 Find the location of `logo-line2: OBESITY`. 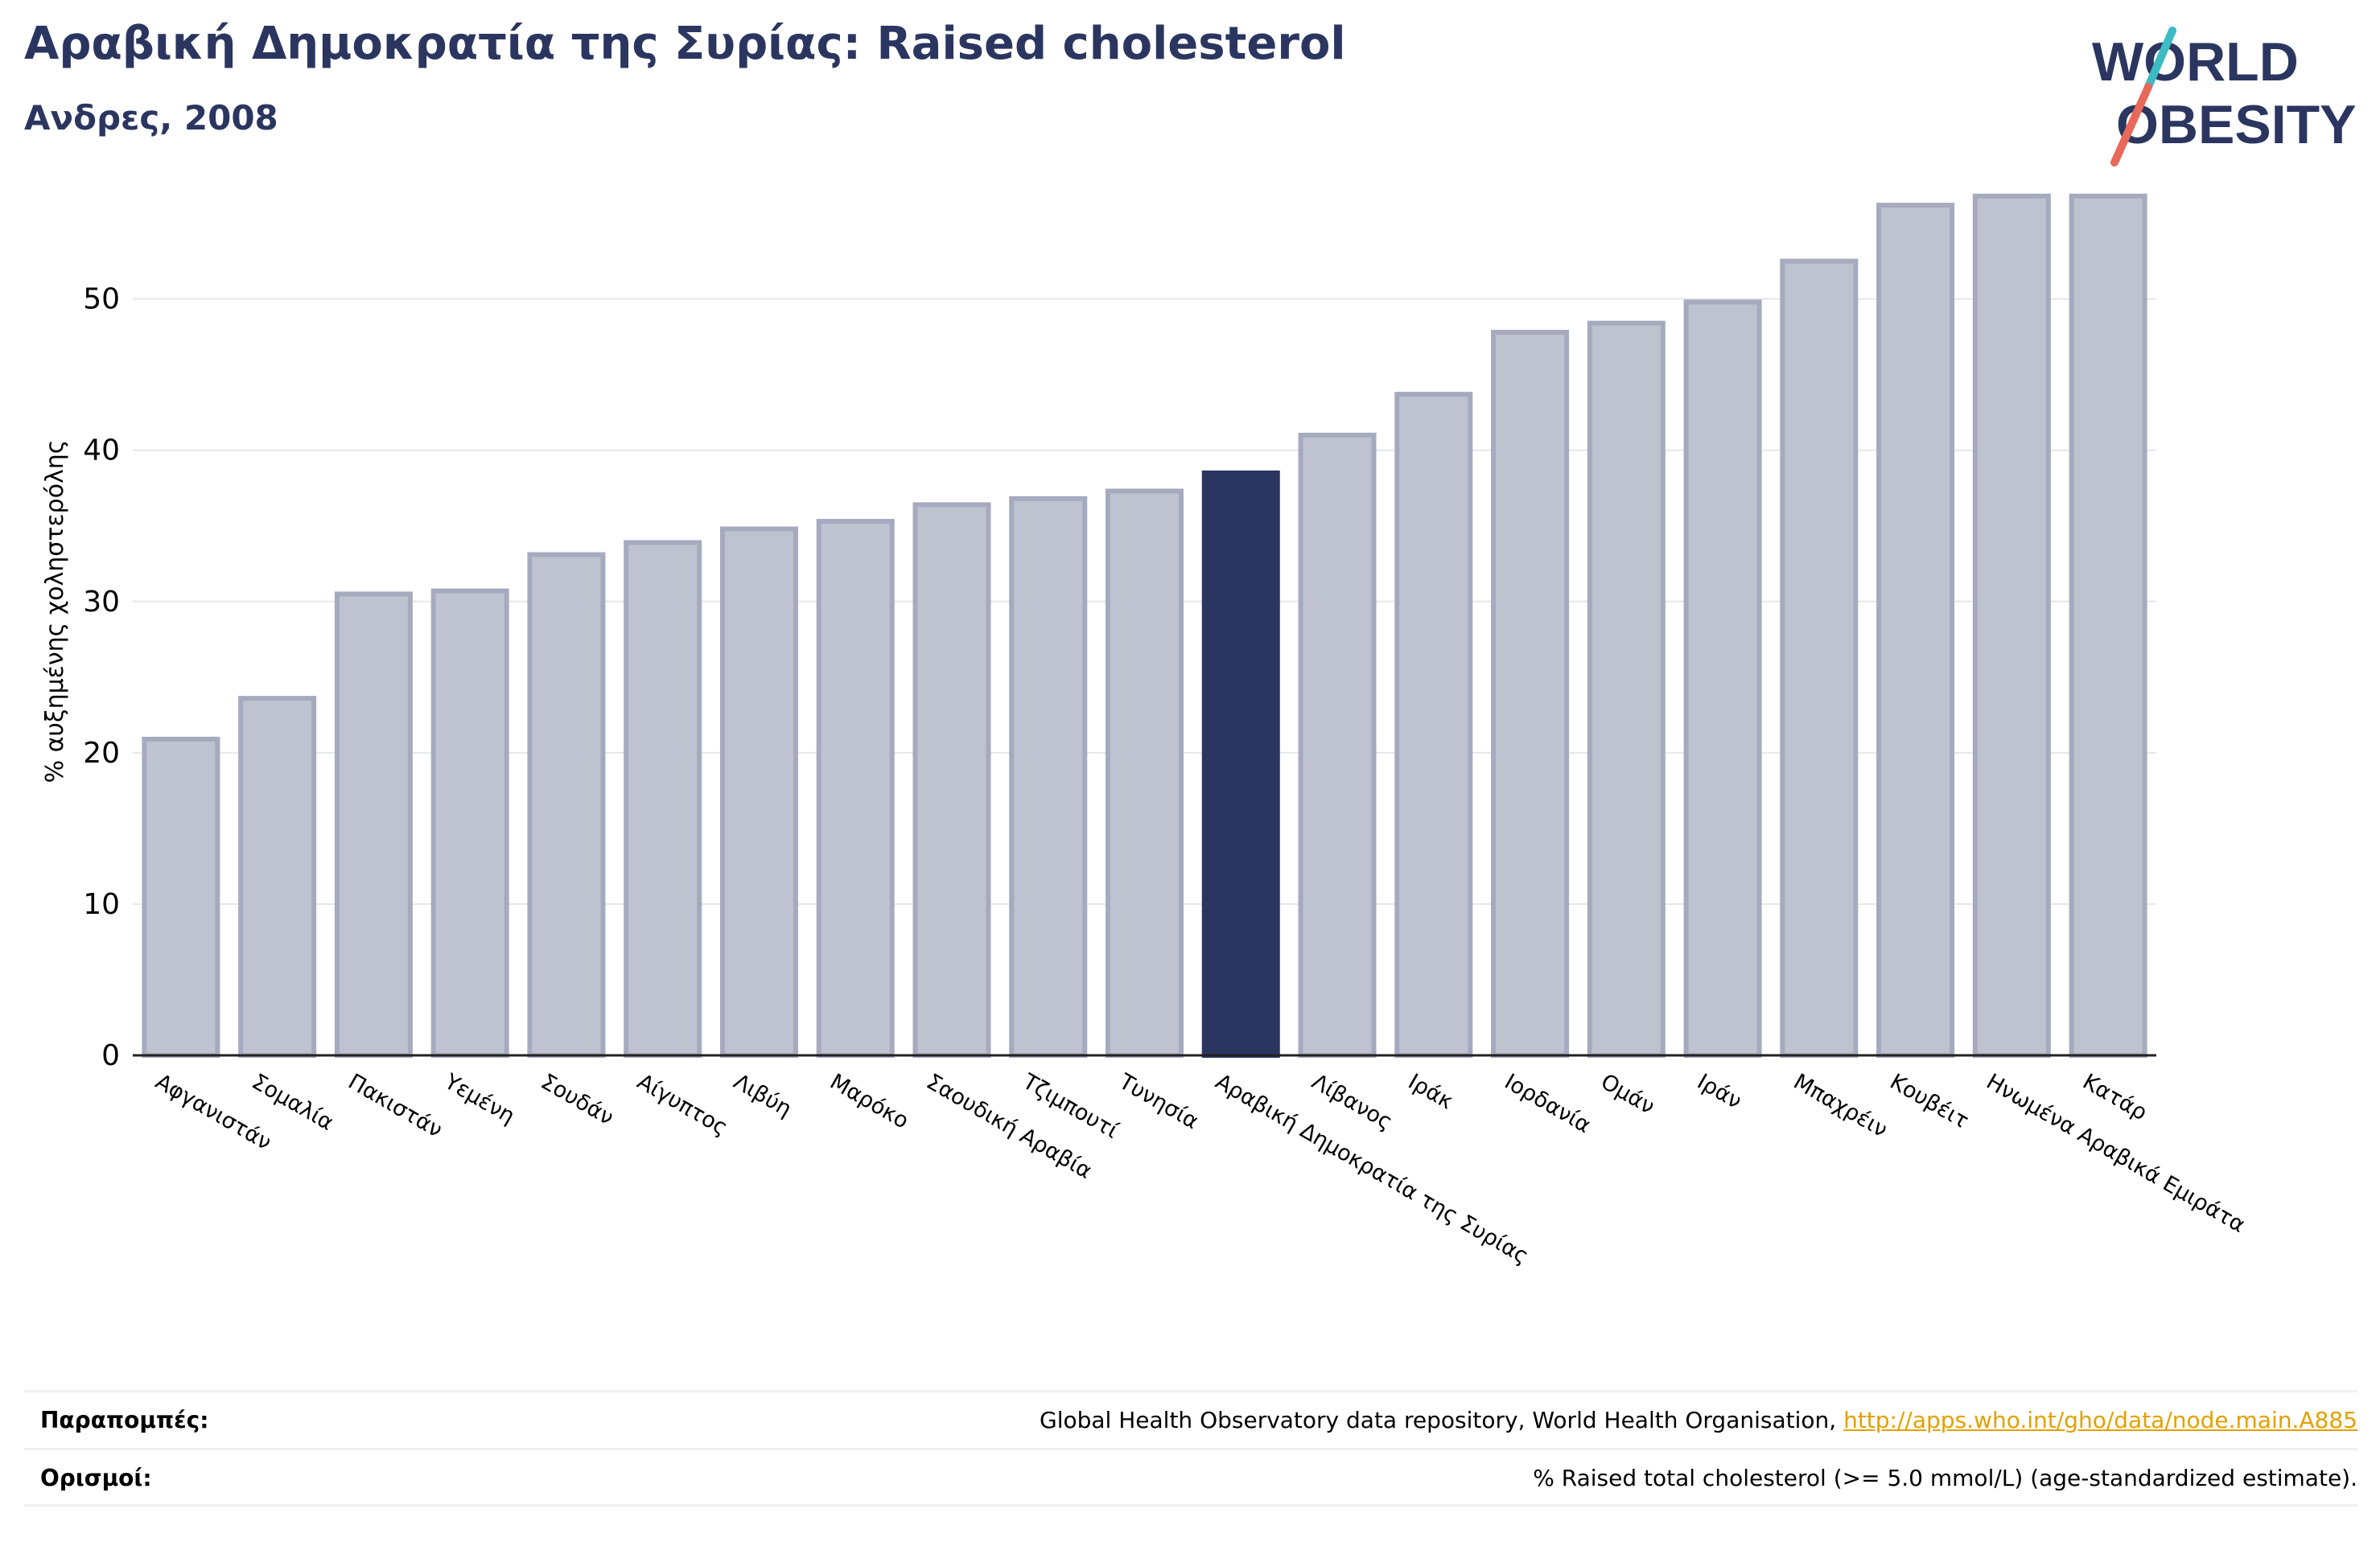

logo-line2: OBESITY is located at coordinates (2236, 124).